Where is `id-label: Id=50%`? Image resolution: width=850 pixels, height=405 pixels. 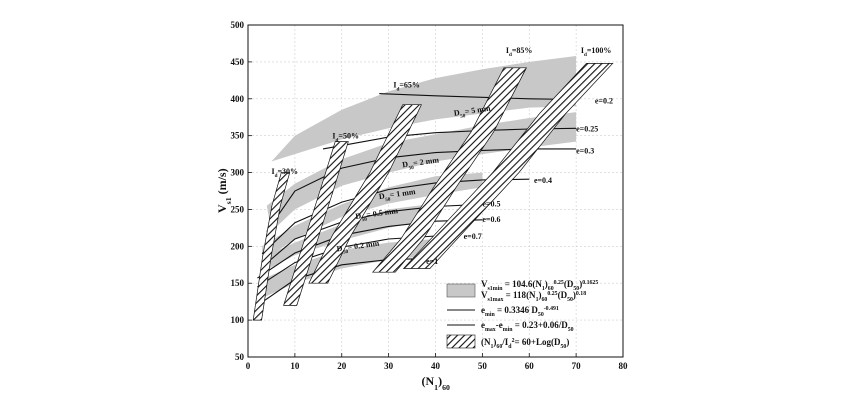 id-label: Id=50% is located at coordinates (345, 138).